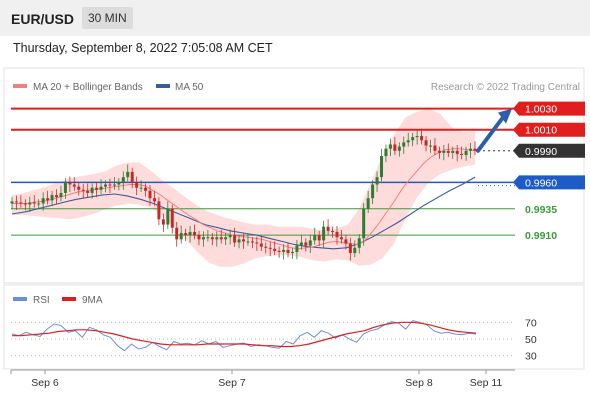  What do you see at coordinates (531, 323) in the screenshot?
I see `rsi-tick-70: 70` at bounding box center [531, 323].